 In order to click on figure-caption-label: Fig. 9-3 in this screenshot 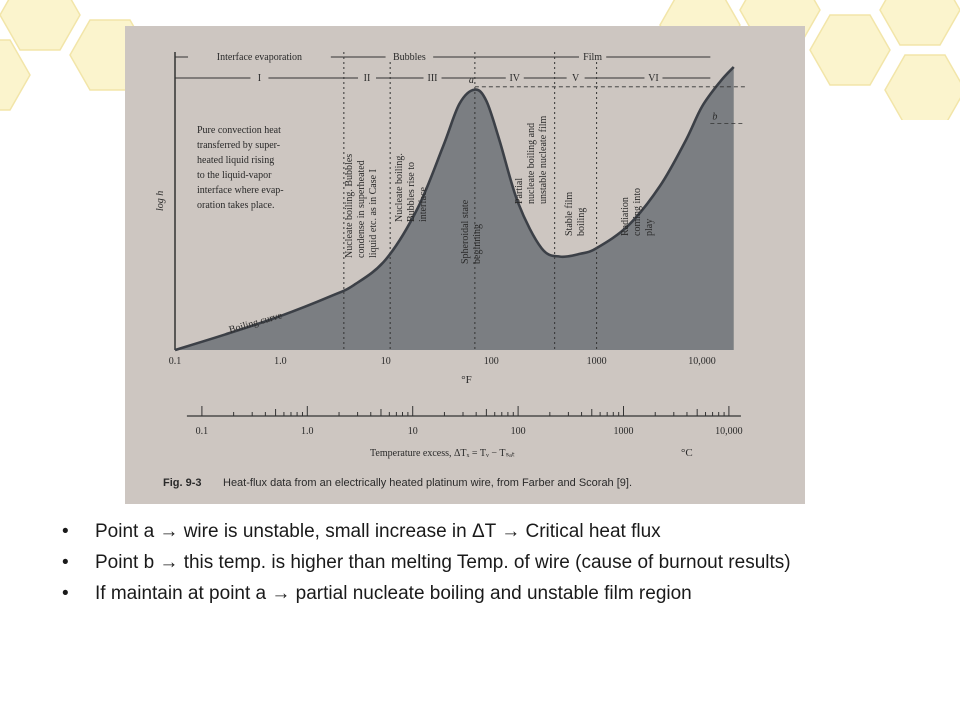, I will do `click(182, 483)`.